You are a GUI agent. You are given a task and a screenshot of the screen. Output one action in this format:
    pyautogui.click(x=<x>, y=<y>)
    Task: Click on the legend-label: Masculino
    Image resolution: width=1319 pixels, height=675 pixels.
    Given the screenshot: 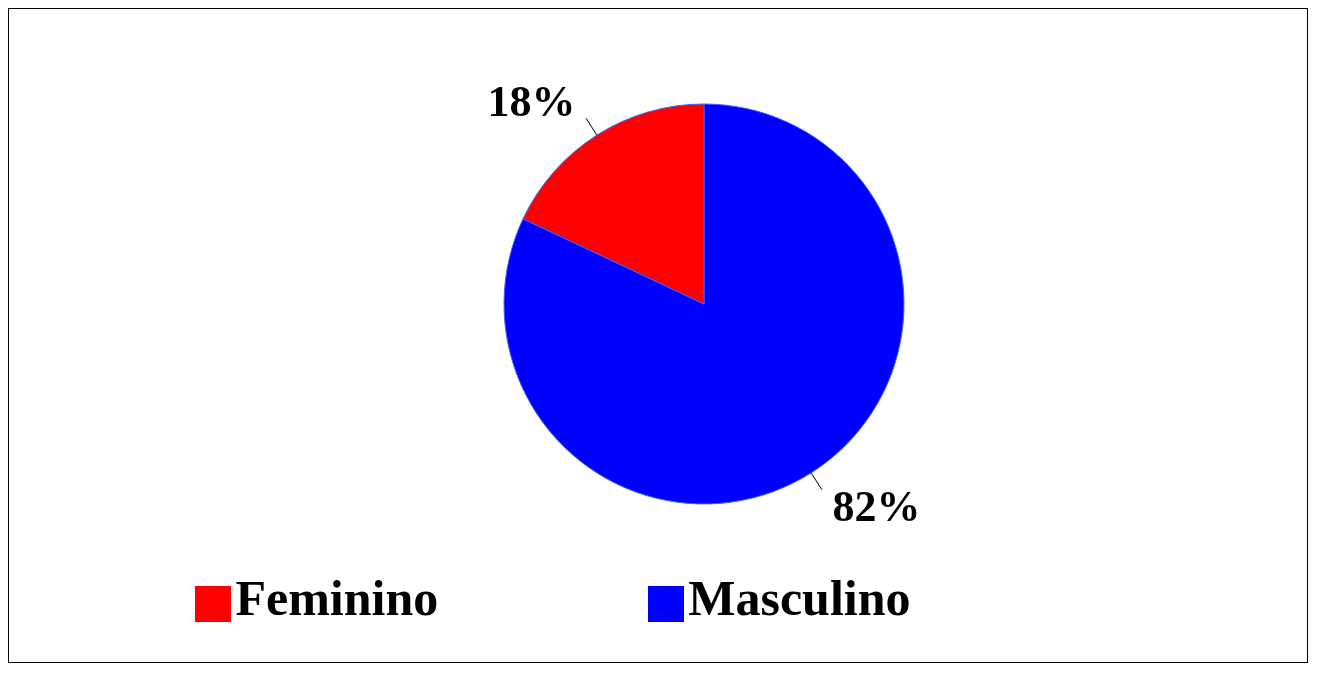 What is the action you would take?
    pyautogui.click(x=799, y=598)
    